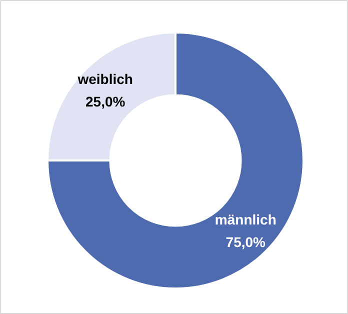 The width and height of the screenshot is (348, 314). Describe the element at coordinates (104, 79) in the screenshot. I see `slice-label: weiblich` at that location.